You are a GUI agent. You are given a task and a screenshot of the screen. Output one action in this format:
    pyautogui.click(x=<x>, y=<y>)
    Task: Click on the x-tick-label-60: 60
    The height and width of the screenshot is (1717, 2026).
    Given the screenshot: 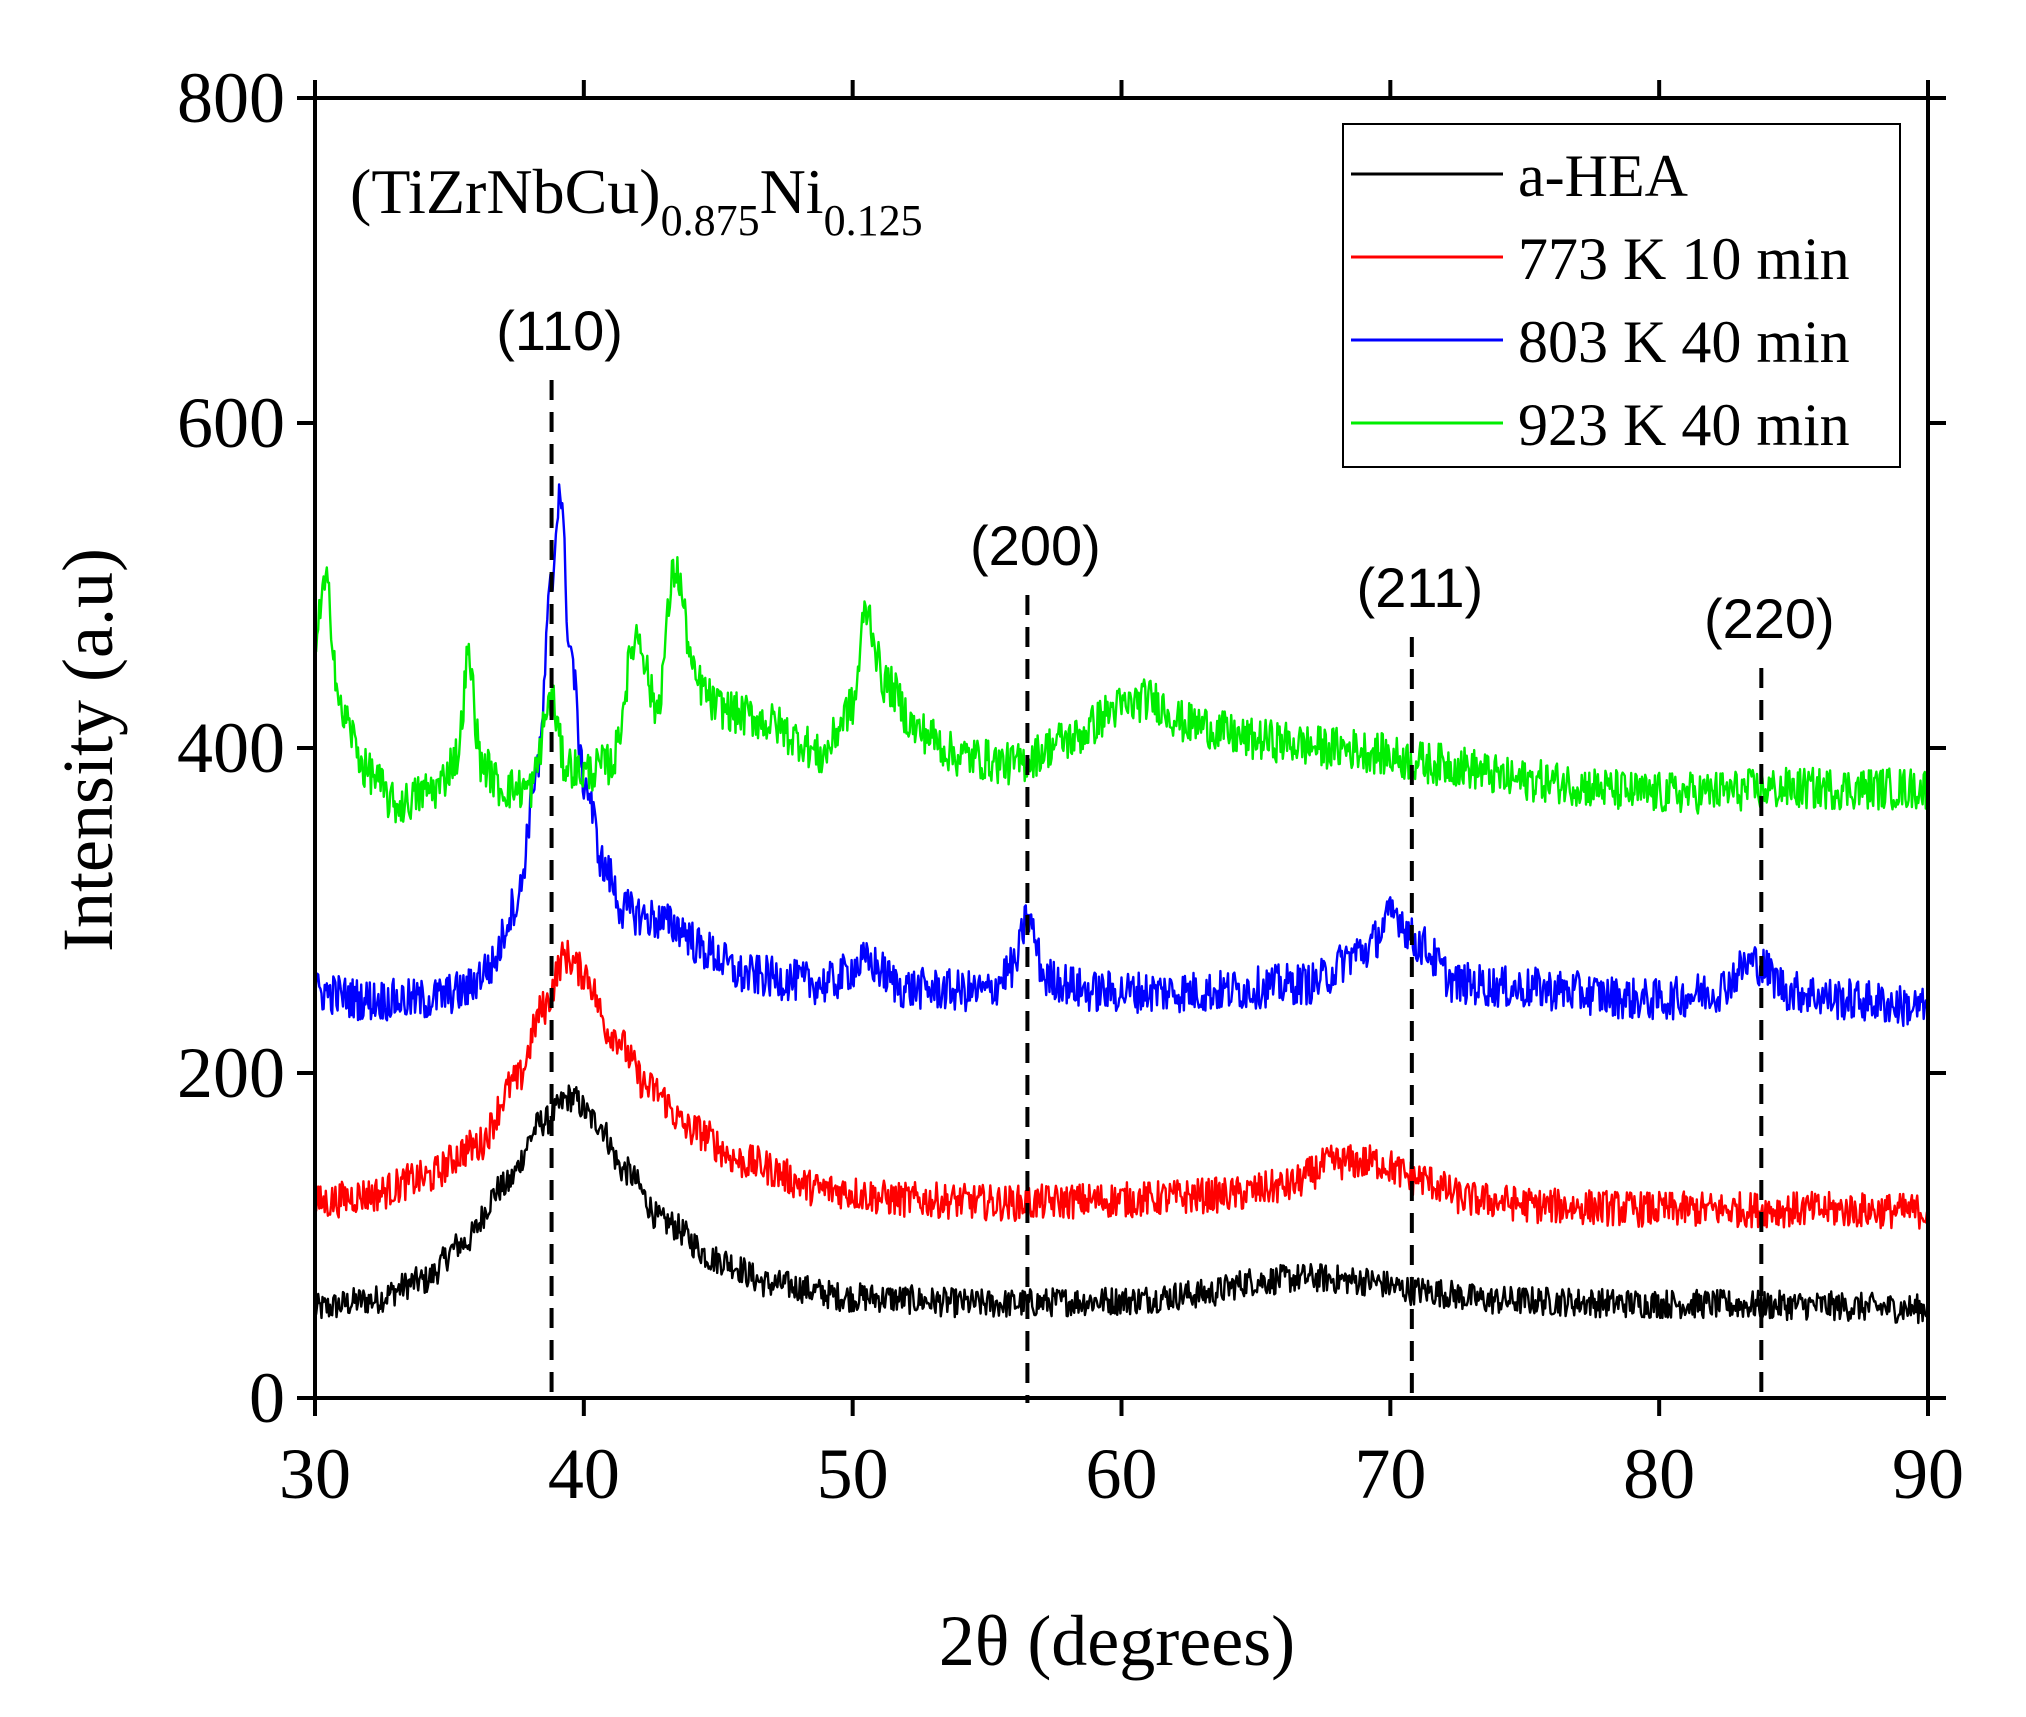 What is the action you would take?
    pyautogui.click(x=1122, y=1474)
    